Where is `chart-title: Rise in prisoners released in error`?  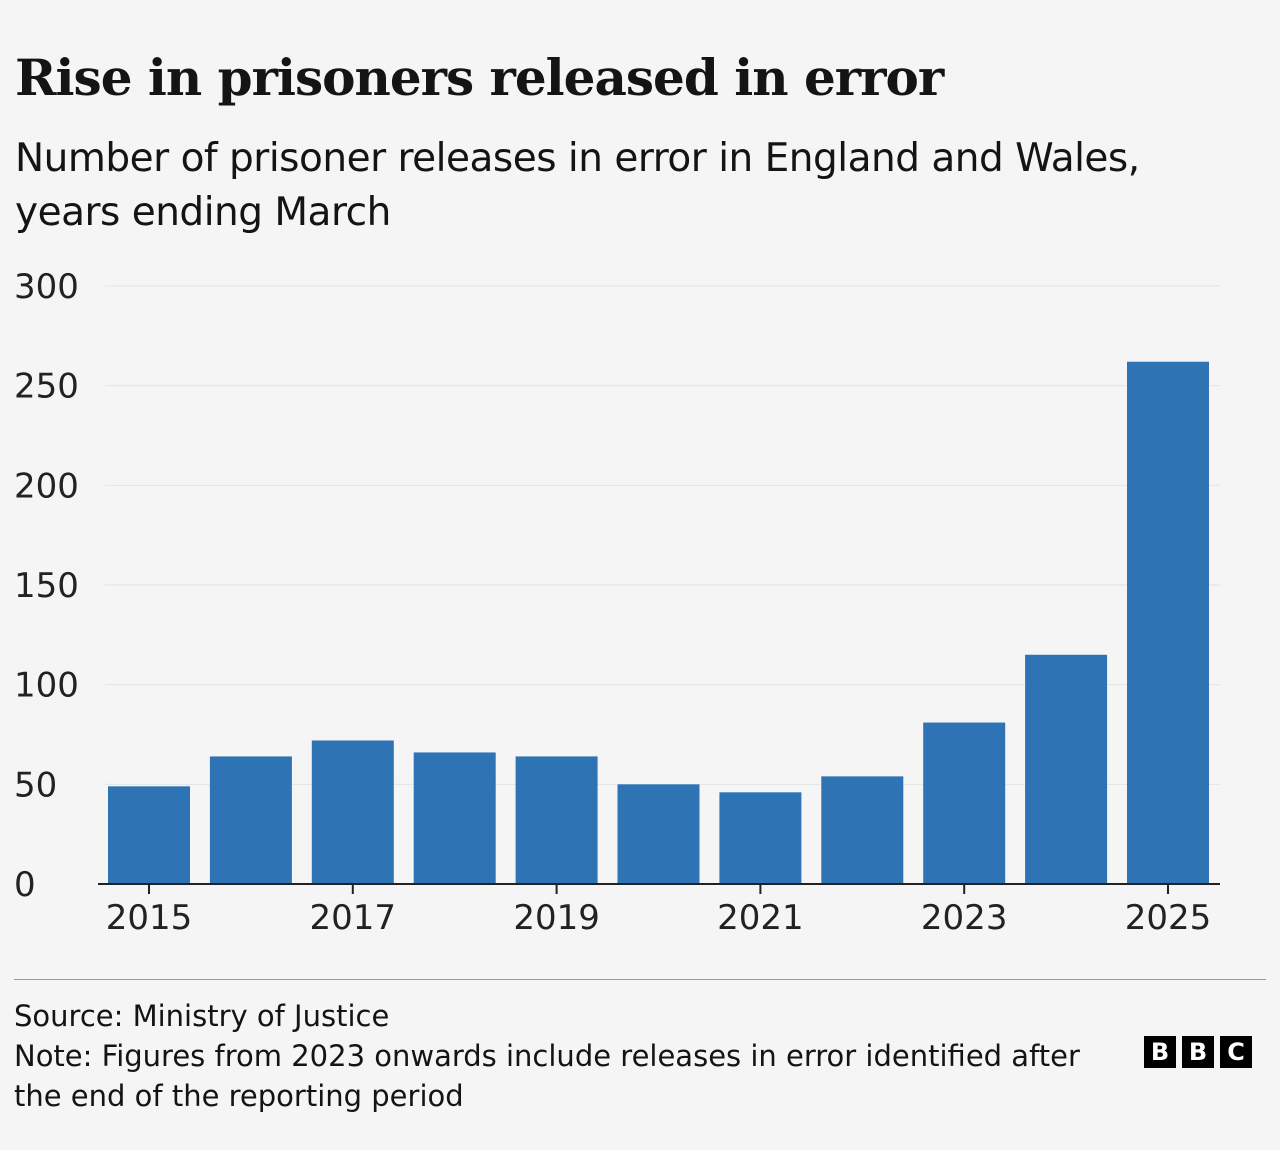 chart-title: Rise in prisoners released in error is located at coordinates (479, 77).